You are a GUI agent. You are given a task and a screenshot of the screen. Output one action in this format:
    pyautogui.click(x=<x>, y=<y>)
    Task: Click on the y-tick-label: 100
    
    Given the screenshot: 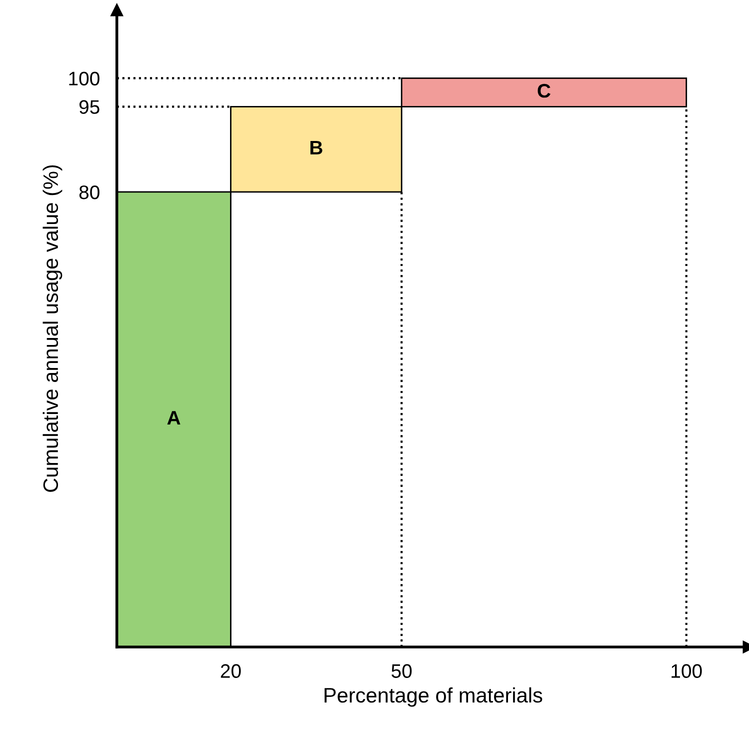 What is the action you would take?
    pyautogui.click(x=84, y=79)
    